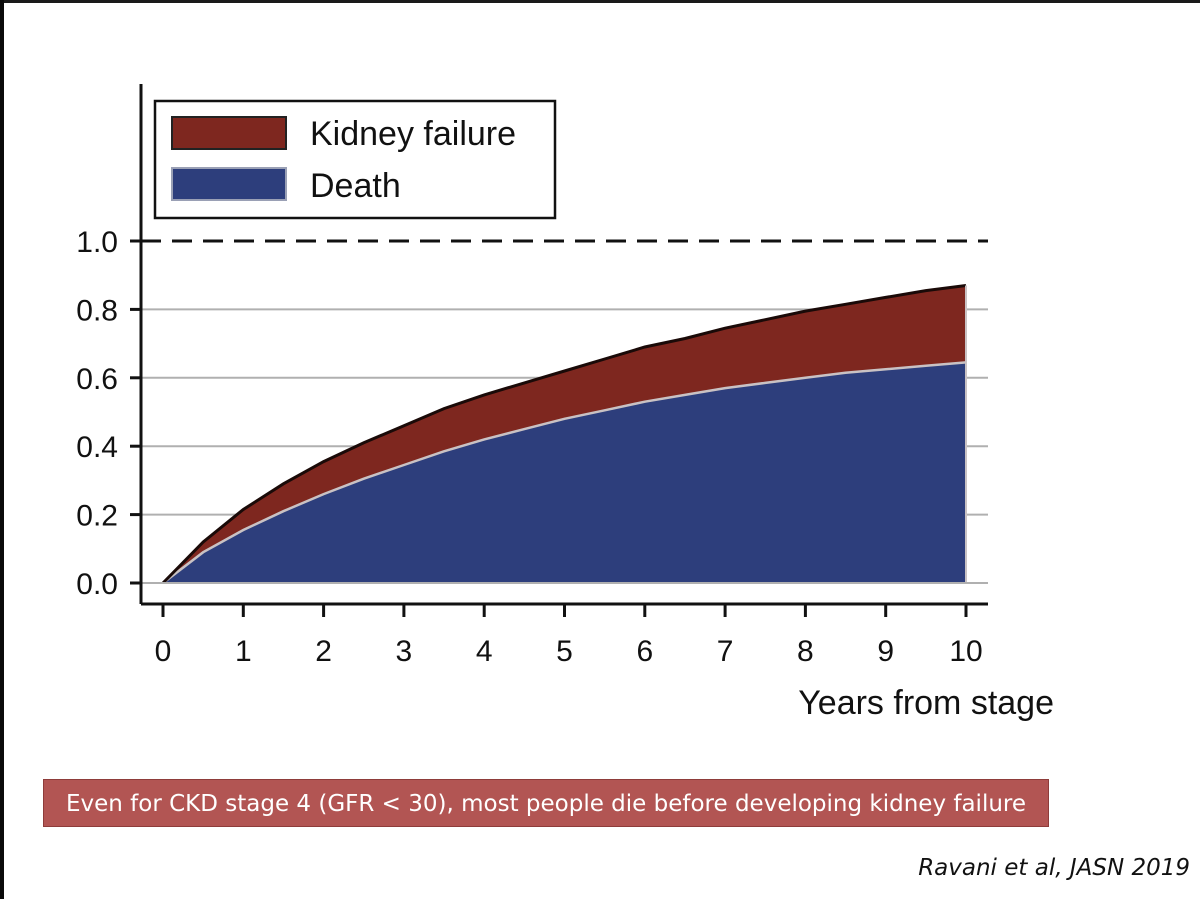  What do you see at coordinates (97, 242) in the screenshot?
I see `y-tick-label: 1.0` at bounding box center [97, 242].